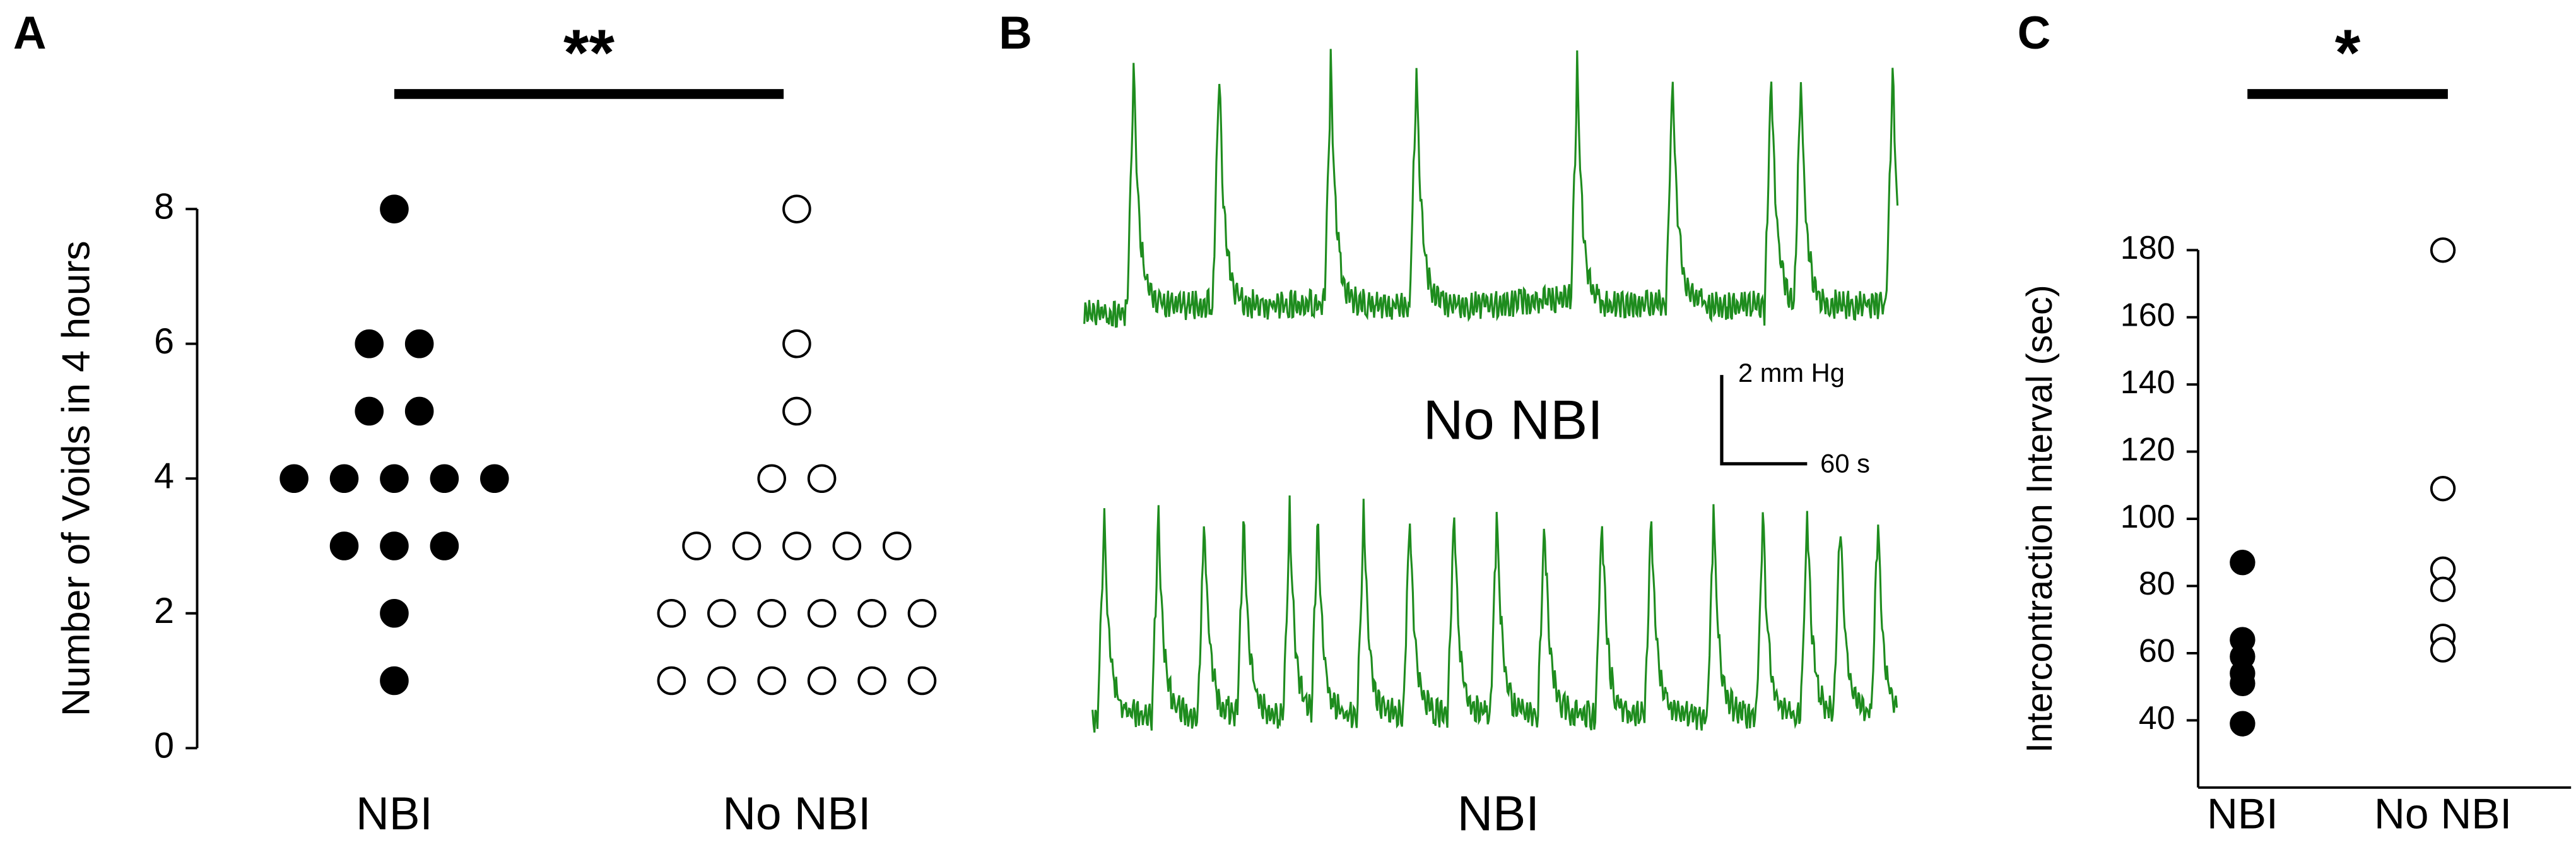 This screenshot has height=847, width=2576. I want to click on y-axis-label: Number of Voids in 4 hours, so click(76, 478).